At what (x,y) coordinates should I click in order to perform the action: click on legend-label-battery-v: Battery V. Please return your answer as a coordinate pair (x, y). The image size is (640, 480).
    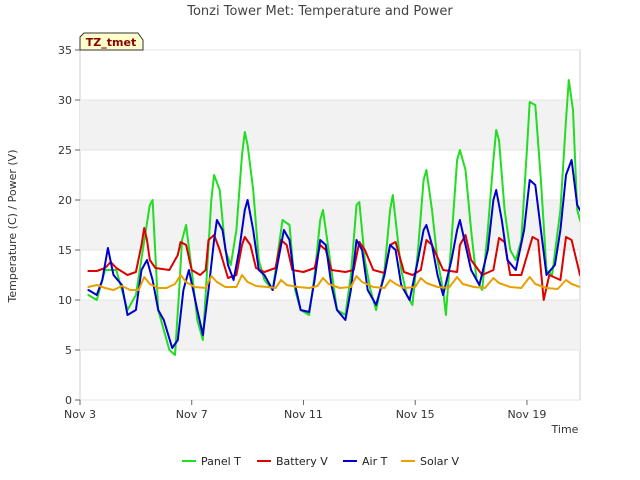
    Looking at the image, I should click on (302, 461).